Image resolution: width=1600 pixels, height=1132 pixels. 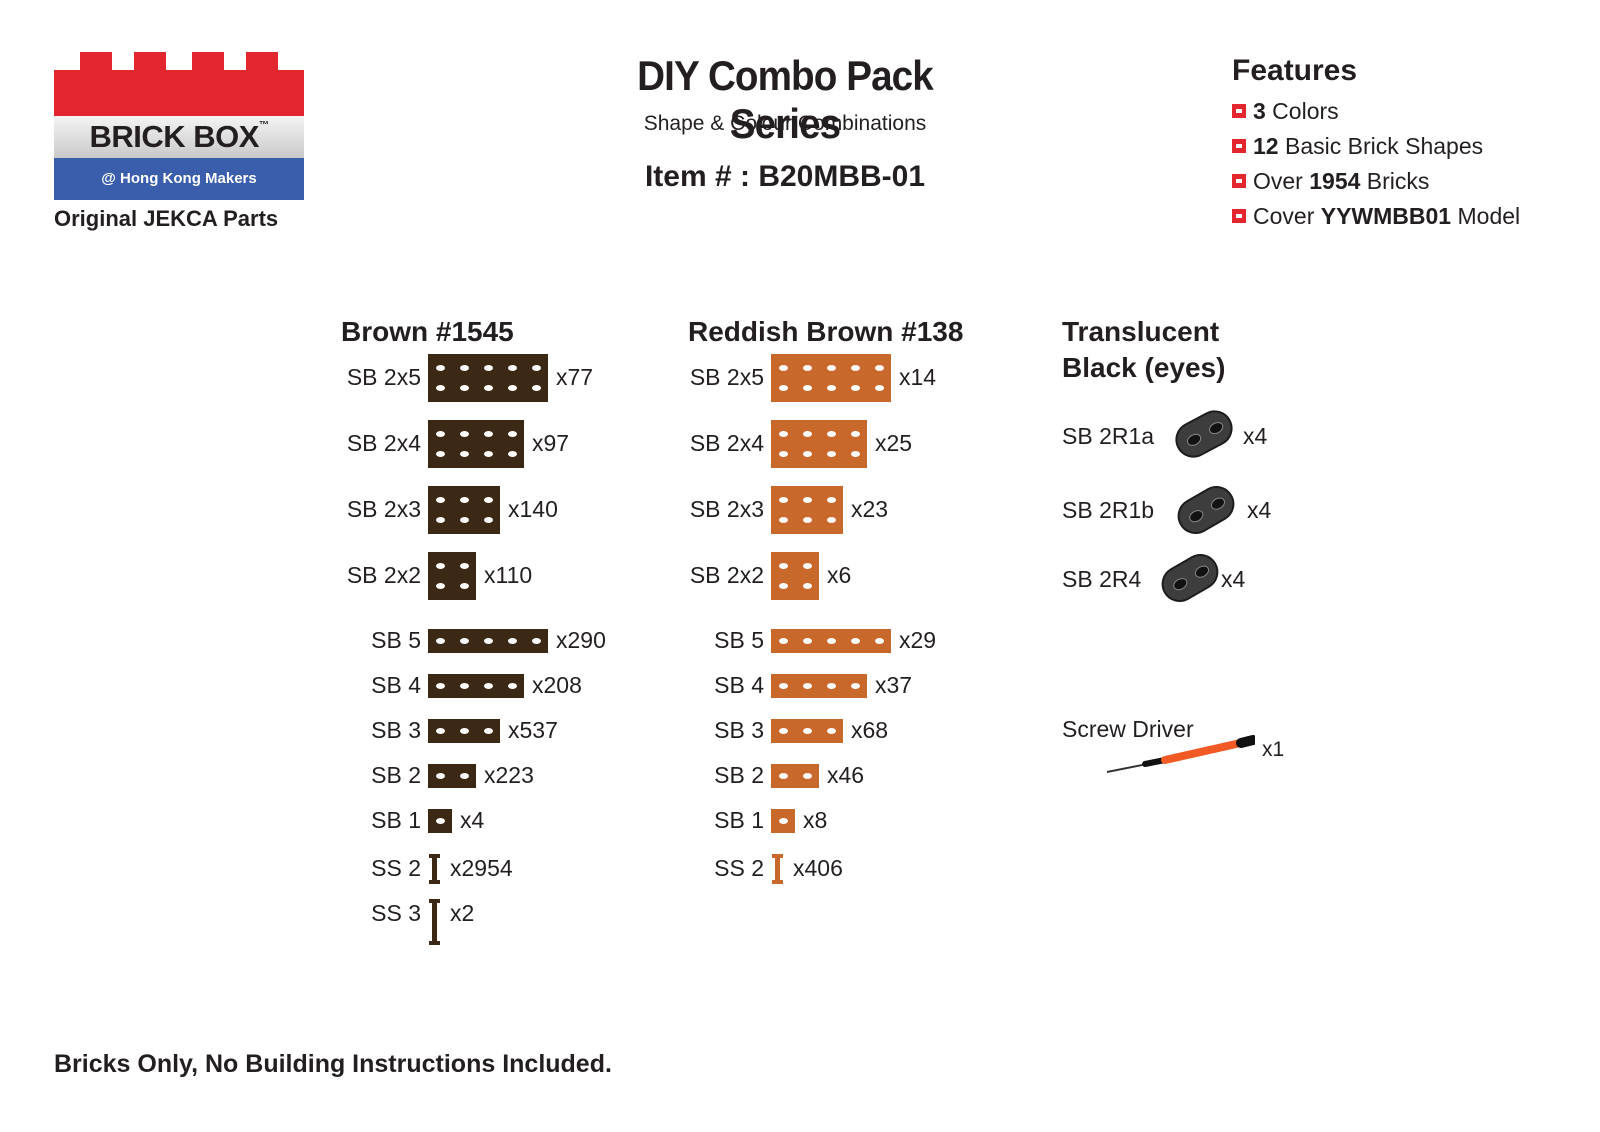 What do you see at coordinates (462, 913) in the screenshot?
I see `part-qty: x2` at bounding box center [462, 913].